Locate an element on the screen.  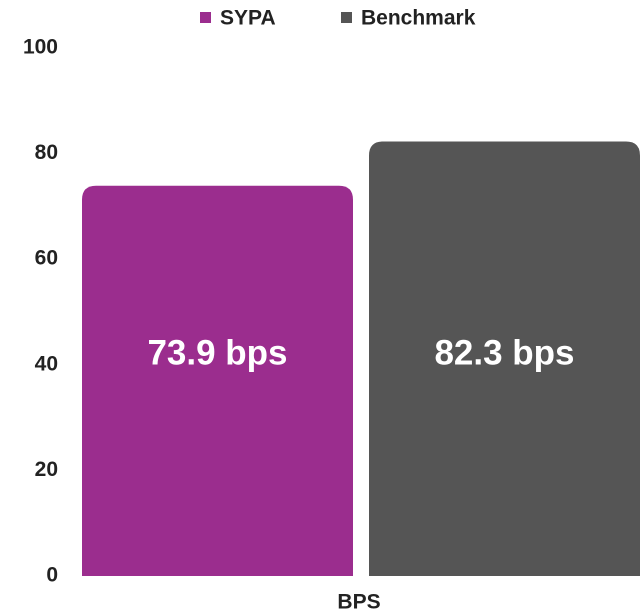
value-label: 73.9 bps is located at coordinates (217, 352).